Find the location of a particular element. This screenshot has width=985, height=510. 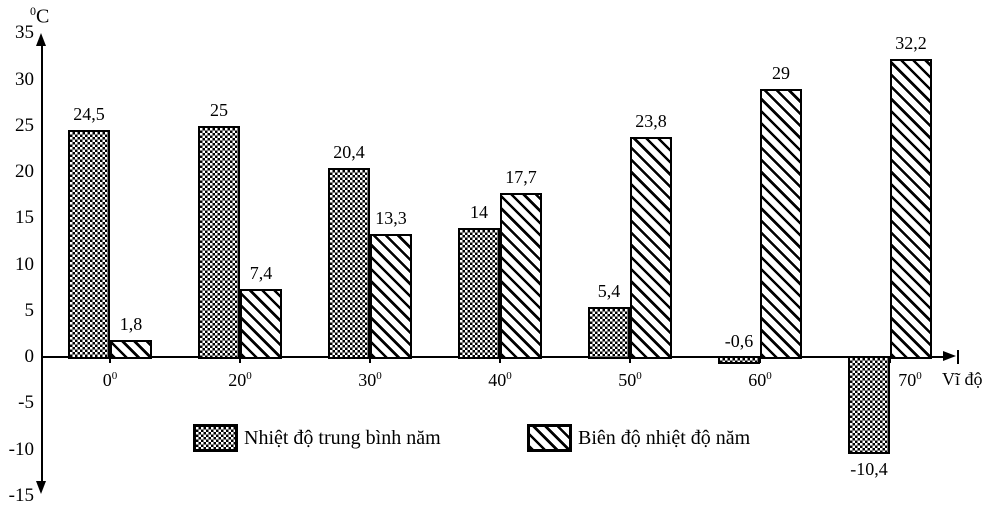

x-tick-number: 40 is located at coordinates (497, 380).